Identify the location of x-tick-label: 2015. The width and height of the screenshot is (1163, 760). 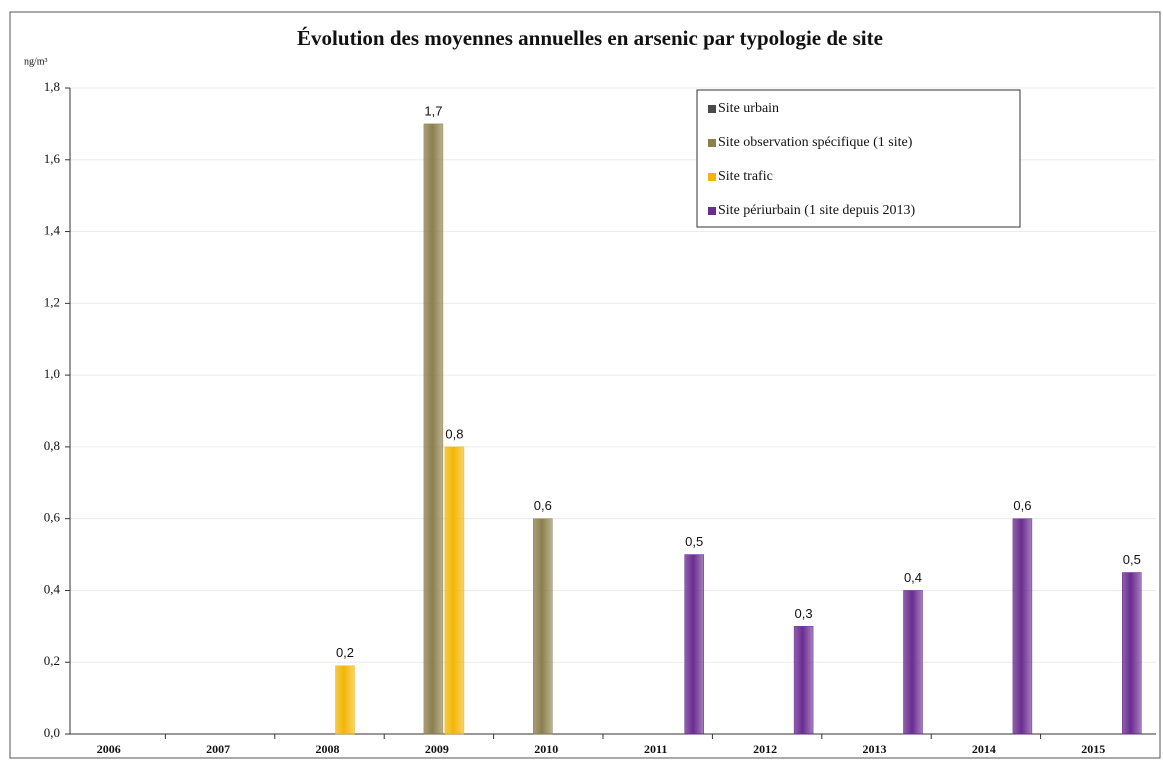
(1093, 749).